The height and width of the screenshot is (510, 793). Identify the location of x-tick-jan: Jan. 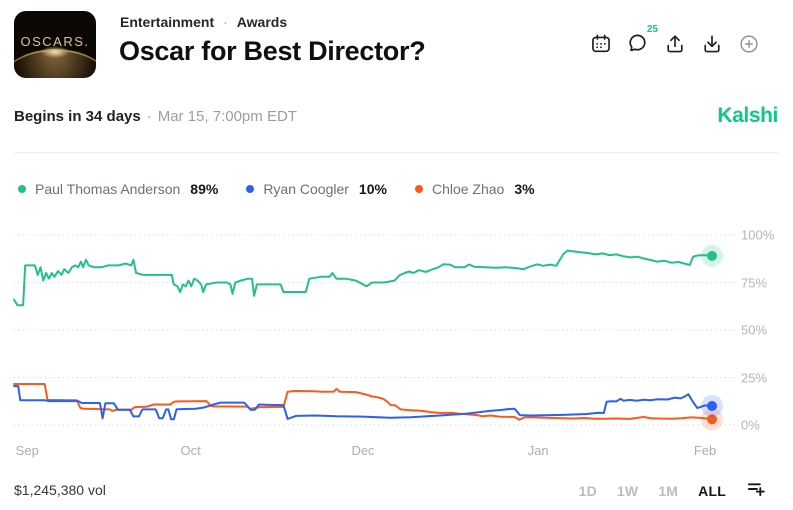
(538, 450).